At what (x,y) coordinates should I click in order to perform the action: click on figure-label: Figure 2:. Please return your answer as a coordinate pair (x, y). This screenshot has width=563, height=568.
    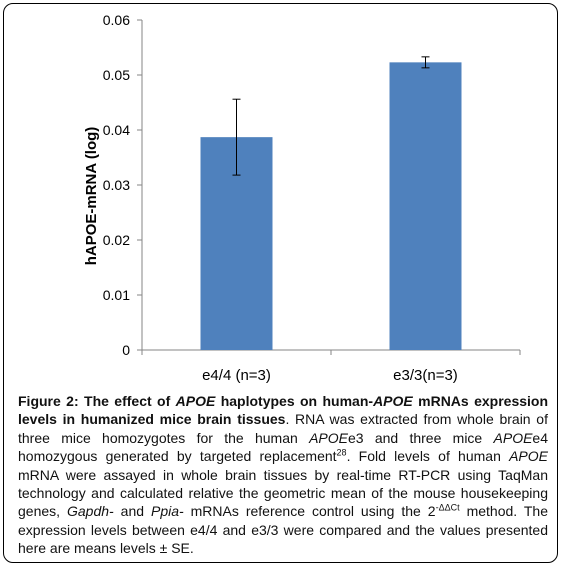
    Looking at the image, I should click on (48, 401).